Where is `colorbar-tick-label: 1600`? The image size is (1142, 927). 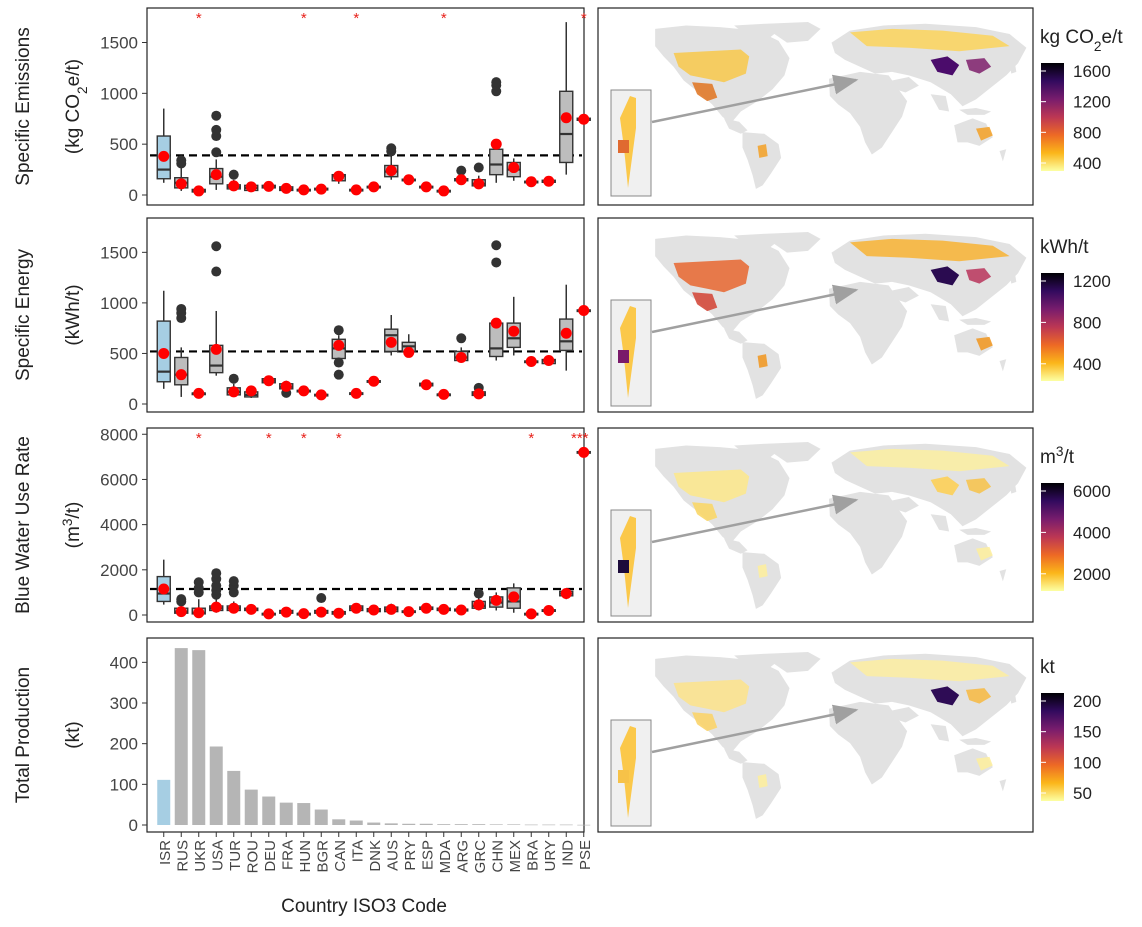 colorbar-tick-label: 1600 is located at coordinates (1092, 71).